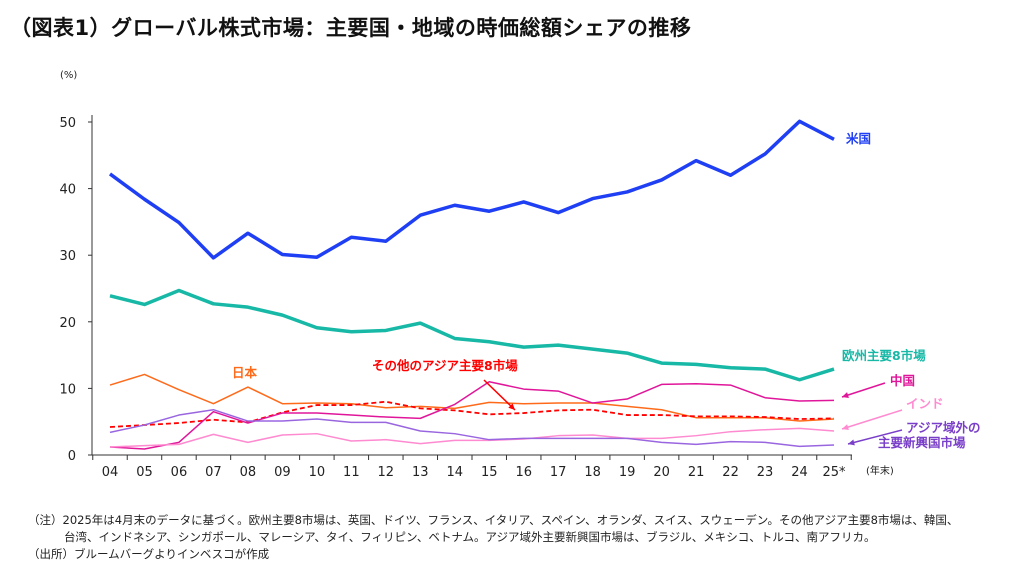 Image resolution: width=1024 pixels, height=576 pixels. What do you see at coordinates (445, 365) in the screenshot?
I see `series-label: その他のアジア主要8市場` at bounding box center [445, 365].